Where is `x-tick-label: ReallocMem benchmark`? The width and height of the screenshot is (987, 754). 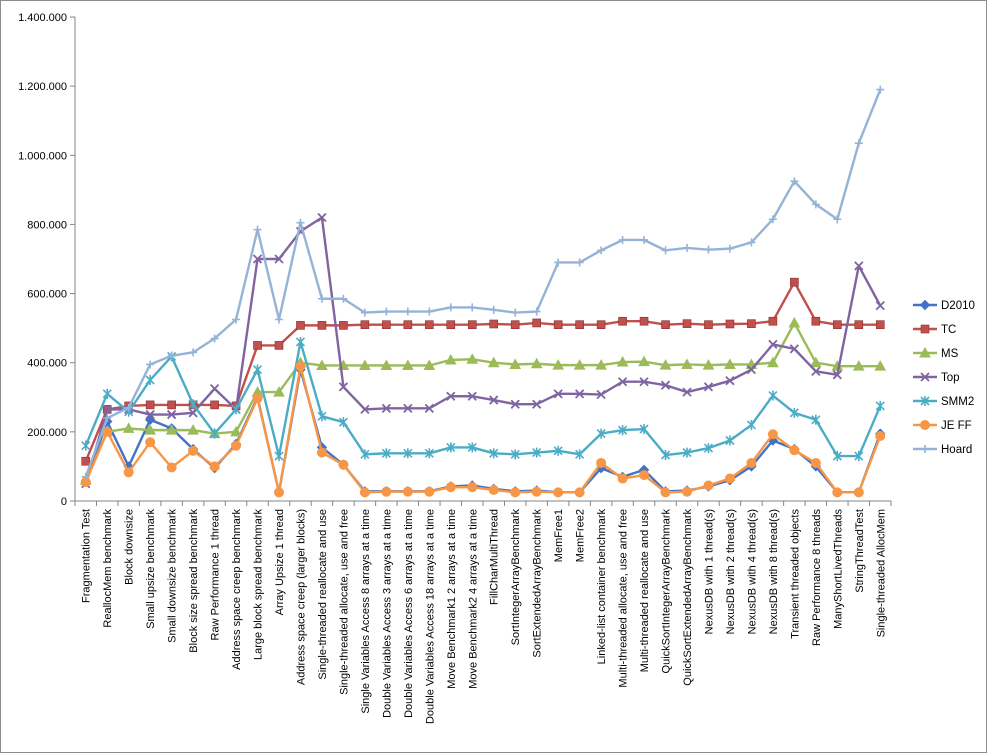
x-tick-label: ReallocMem benchmark is located at coordinates (108, 568).